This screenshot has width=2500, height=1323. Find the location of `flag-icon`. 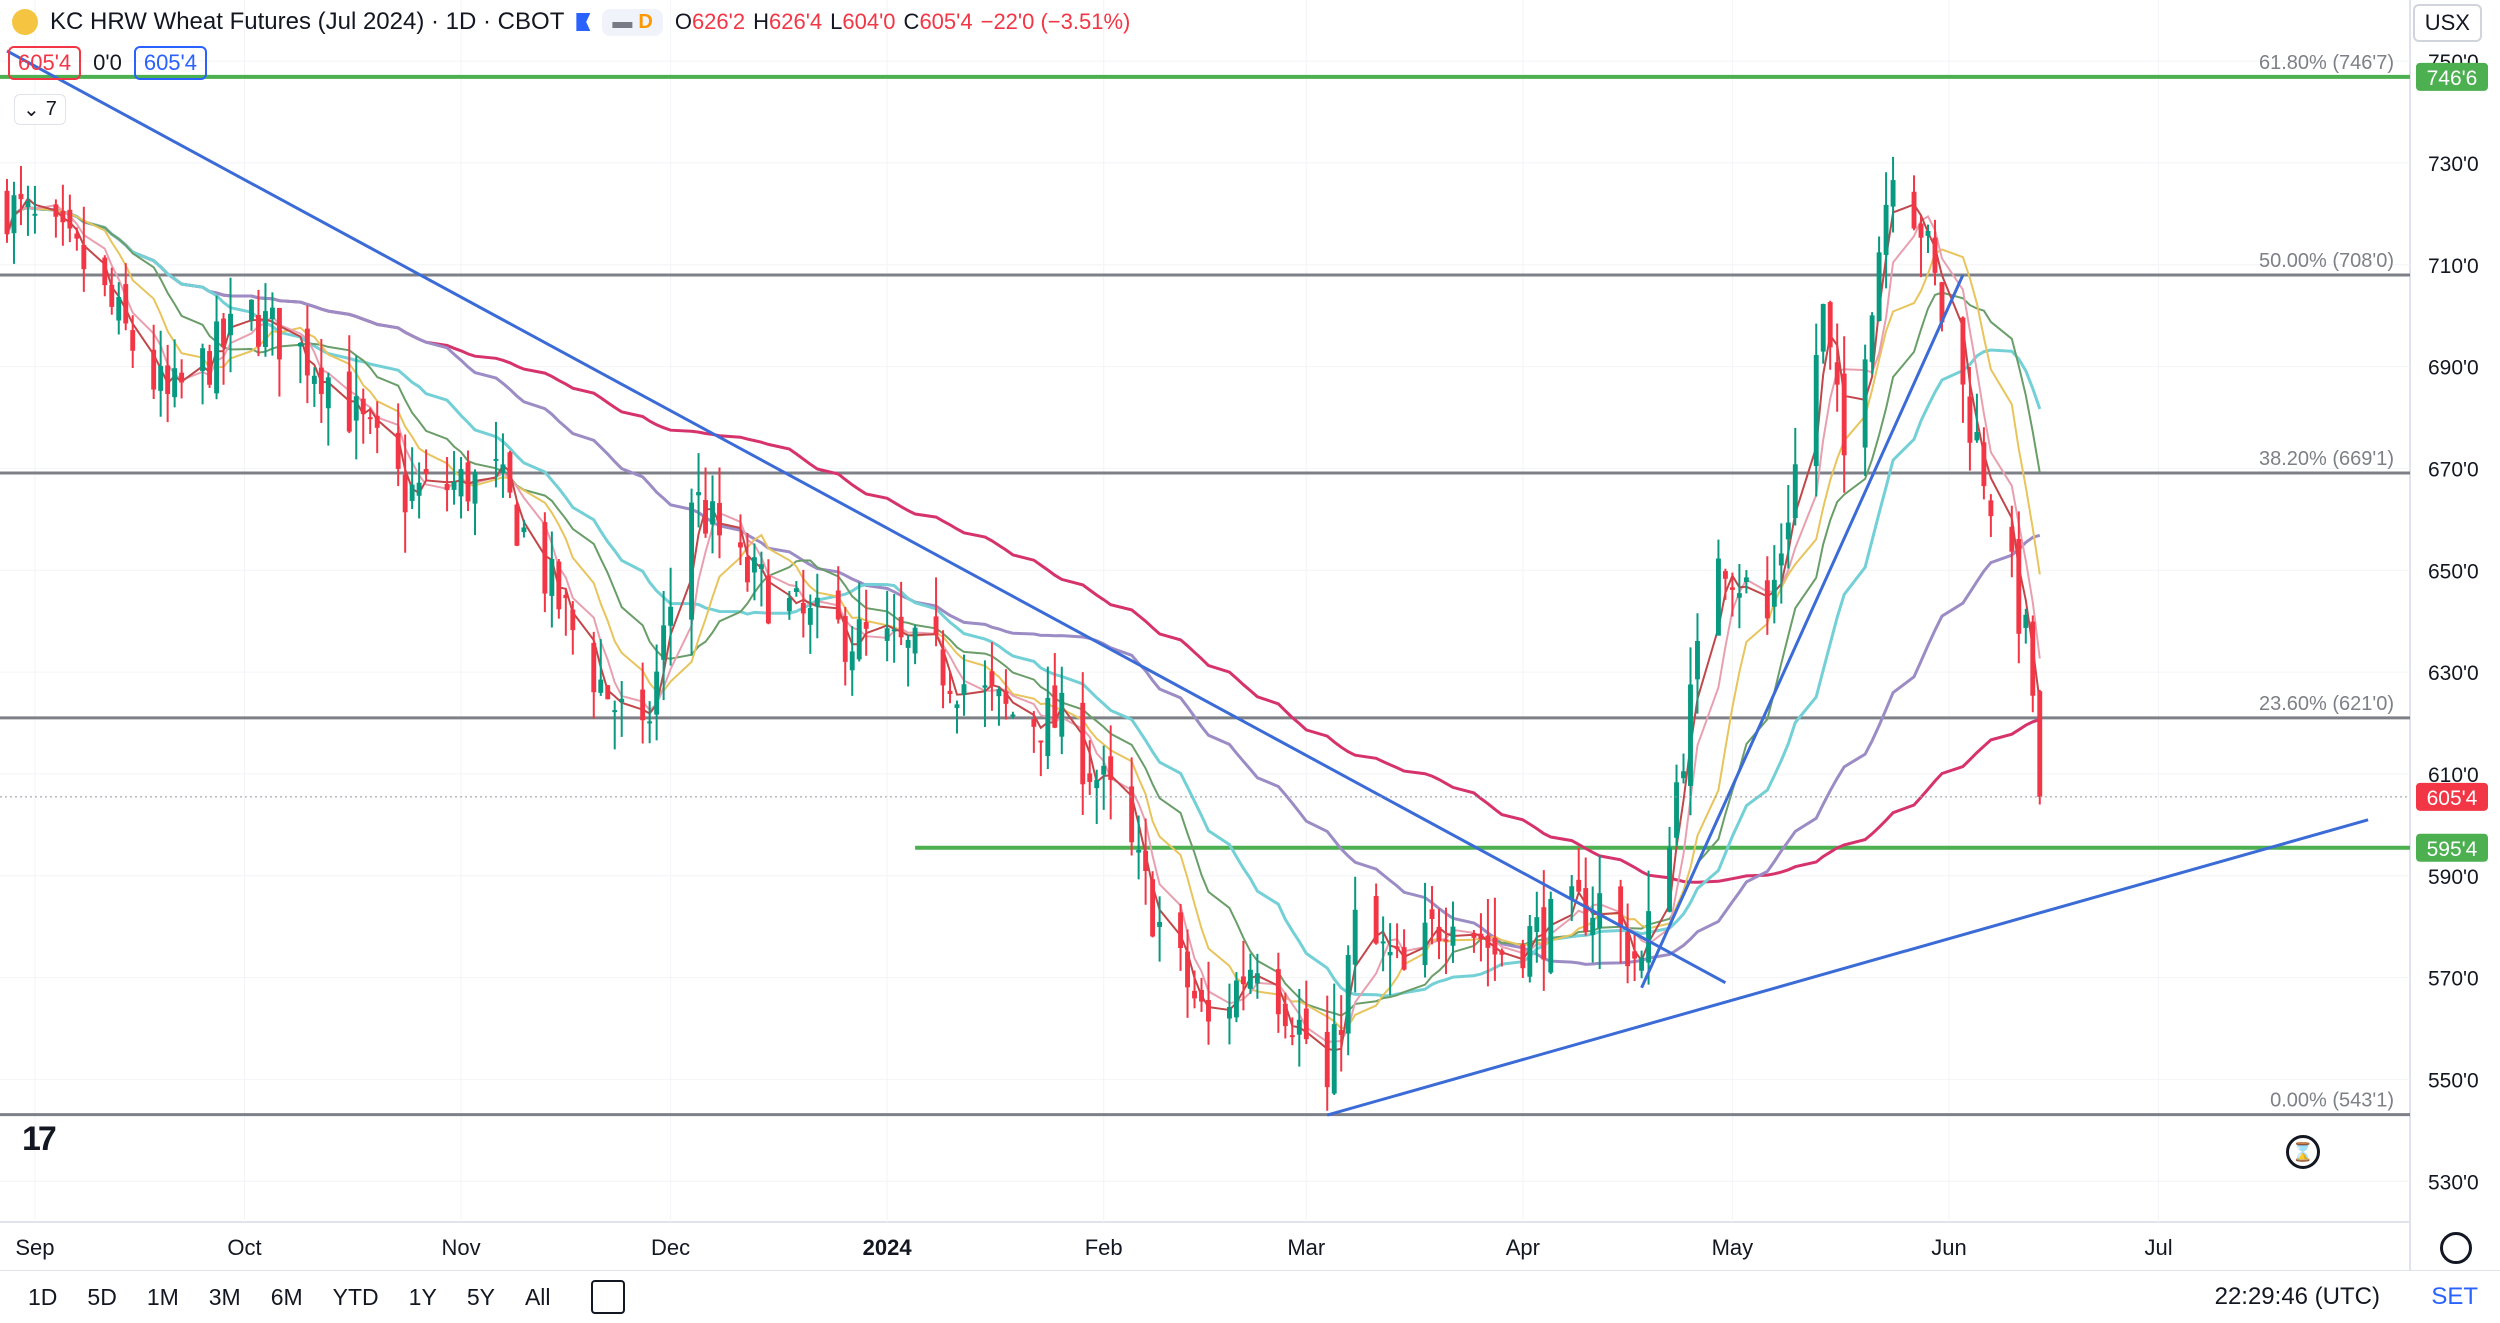

flag-icon is located at coordinates (583, 22).